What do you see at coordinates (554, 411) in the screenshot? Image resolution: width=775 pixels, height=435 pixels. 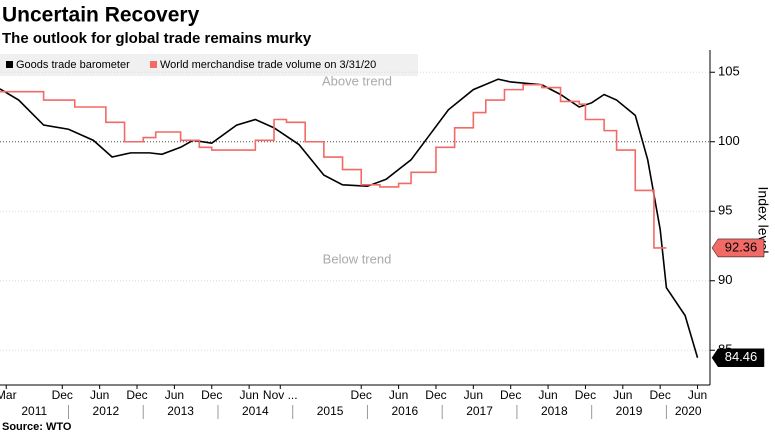 I see `year-label: 2018` at bounding box center [554, 411].